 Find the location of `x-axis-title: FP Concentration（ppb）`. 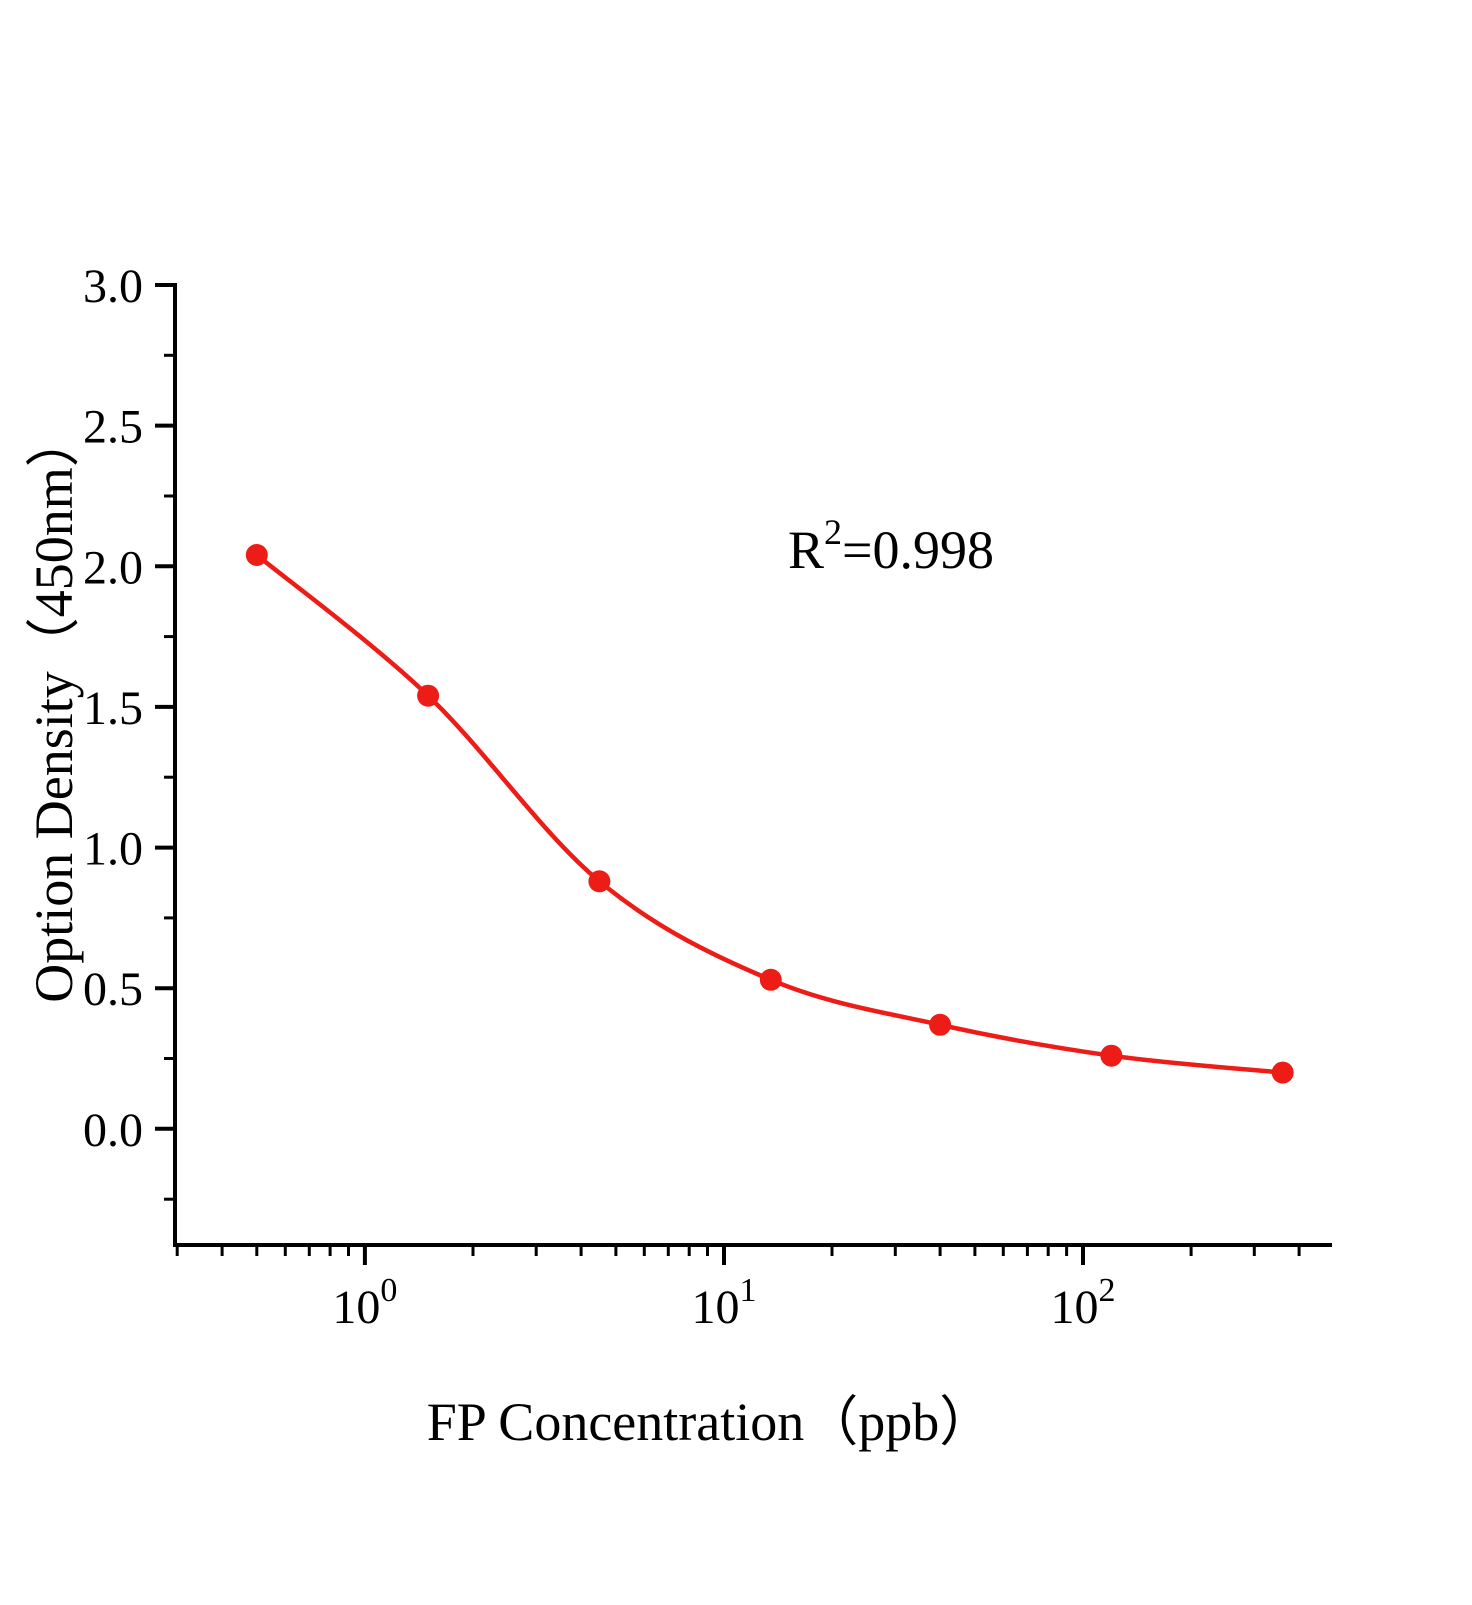

x-axis-title: FP Concentration（ppb） is located at coordinates (710, 1422).